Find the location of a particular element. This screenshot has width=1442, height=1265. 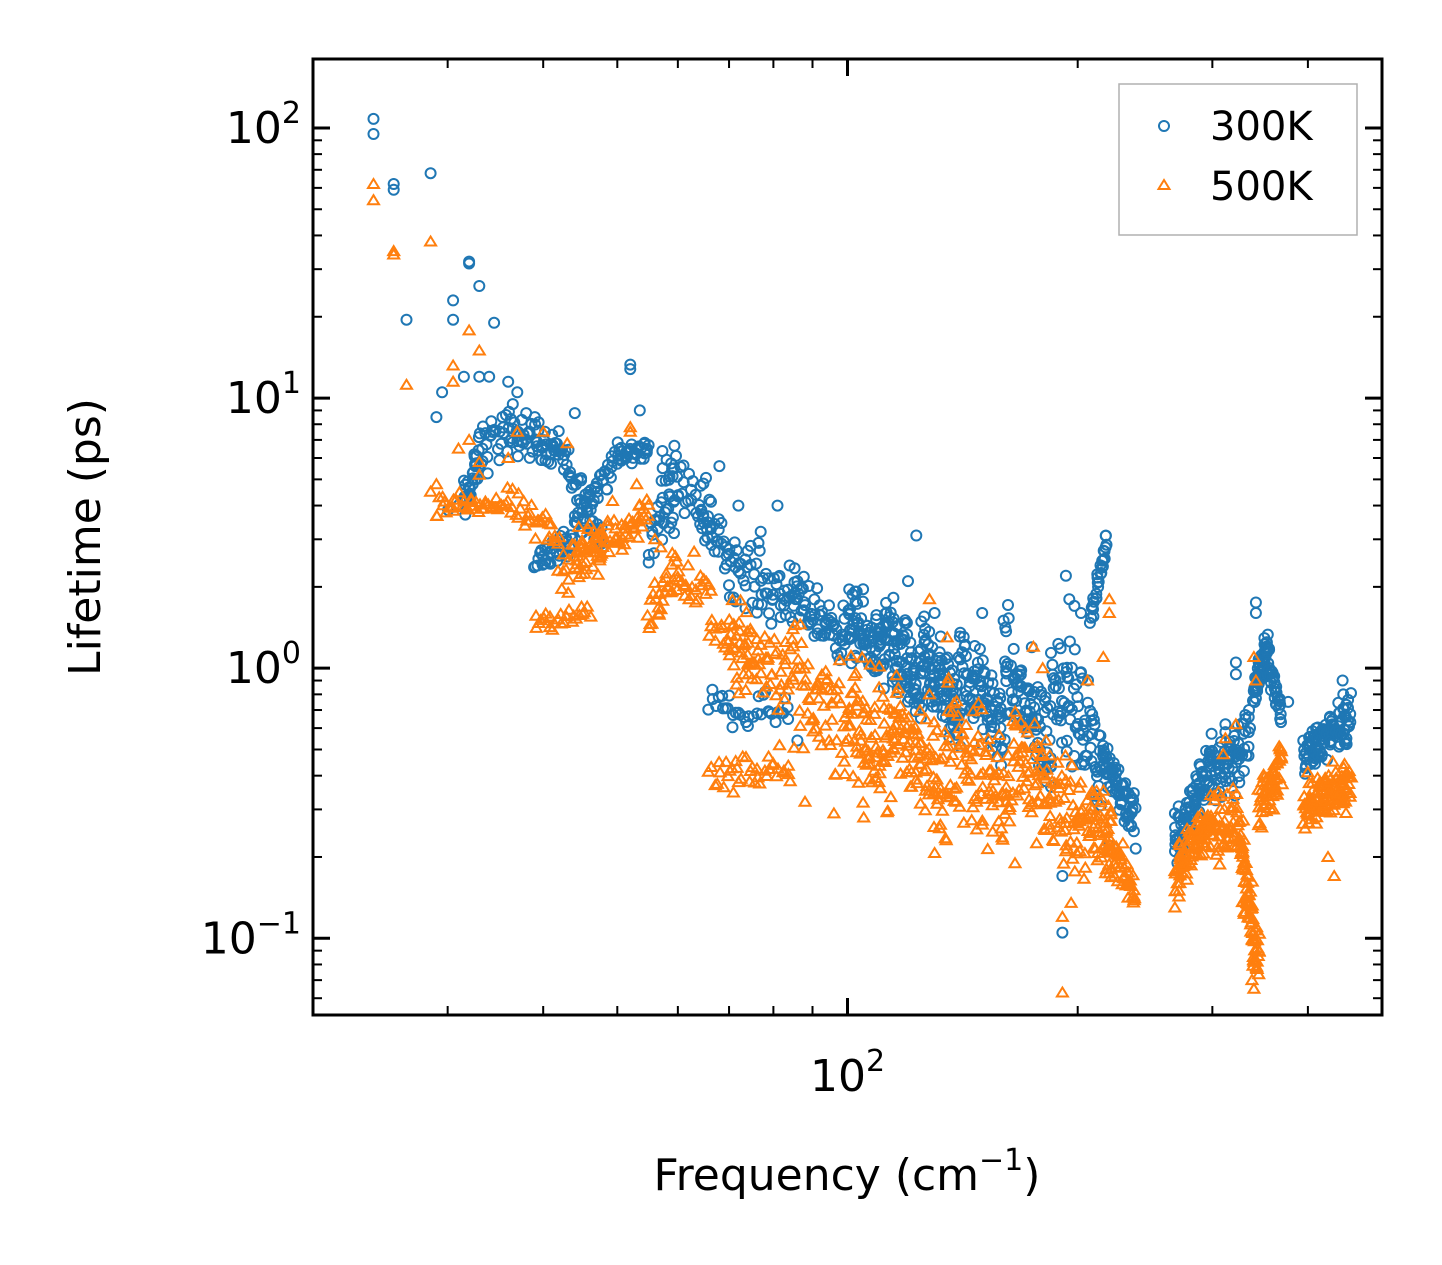

legend: 300K 500K is located at coordinates (1238, 159).